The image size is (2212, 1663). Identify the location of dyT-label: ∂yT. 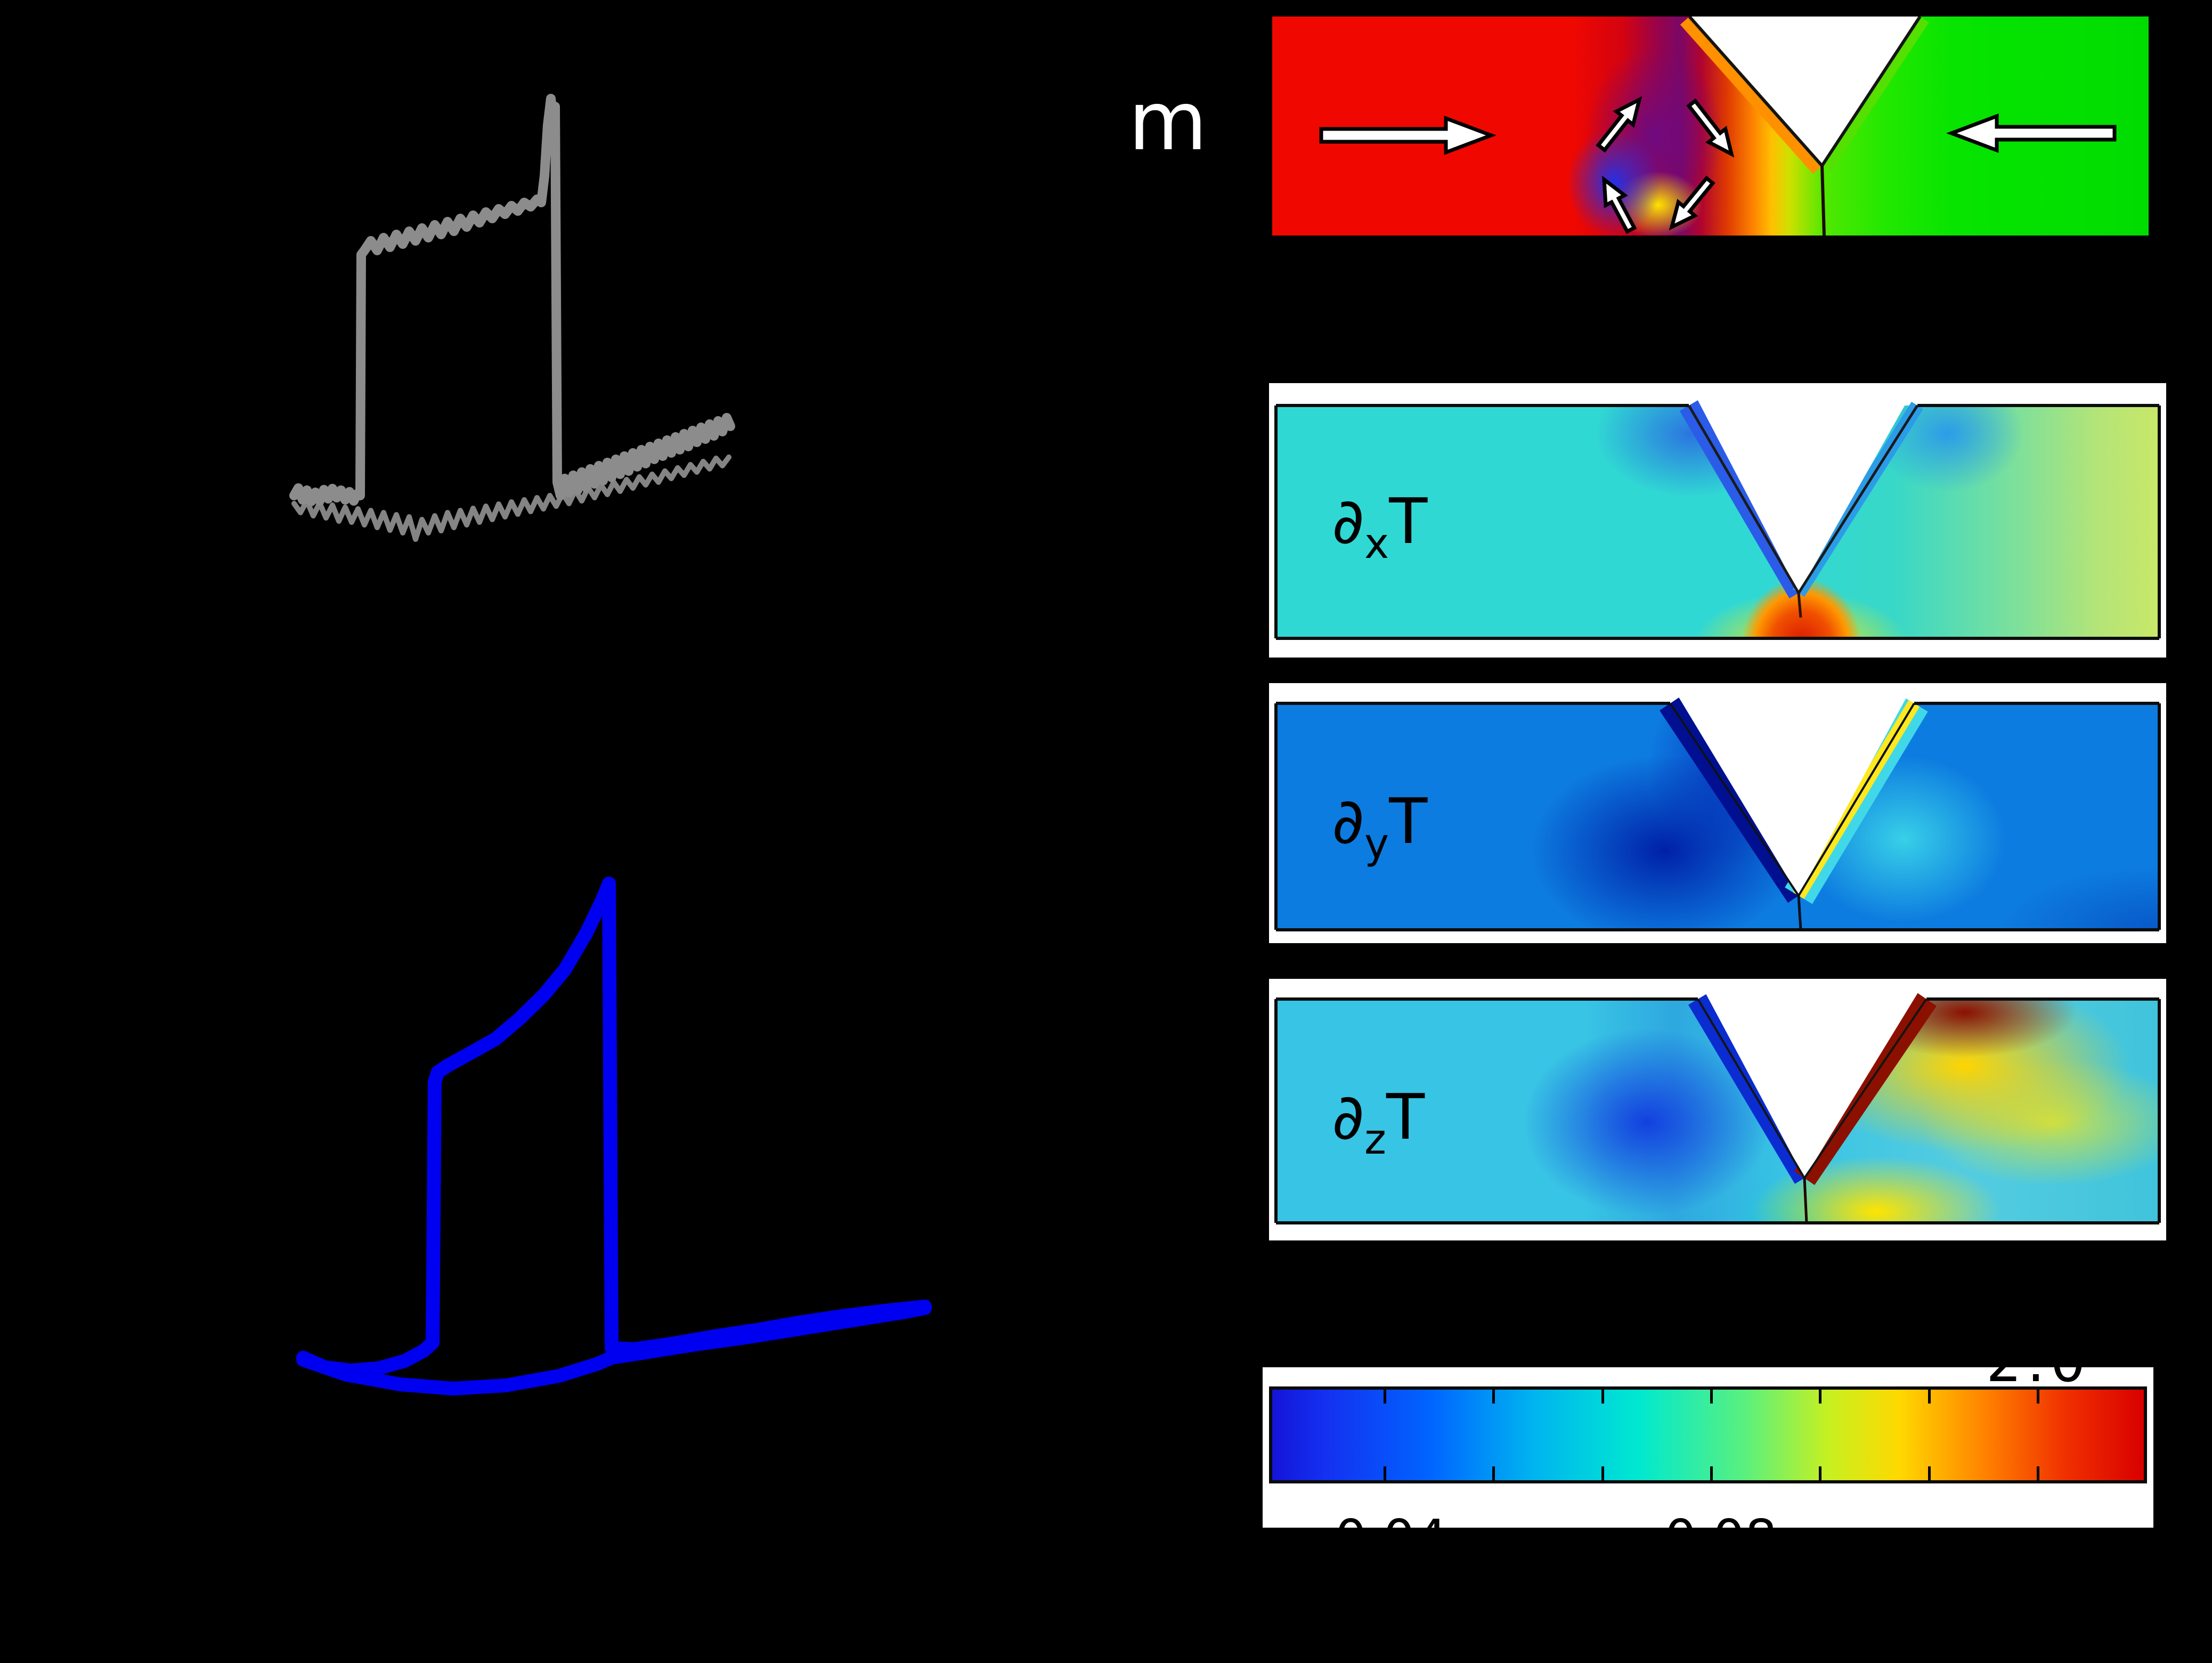
(1379, 827).